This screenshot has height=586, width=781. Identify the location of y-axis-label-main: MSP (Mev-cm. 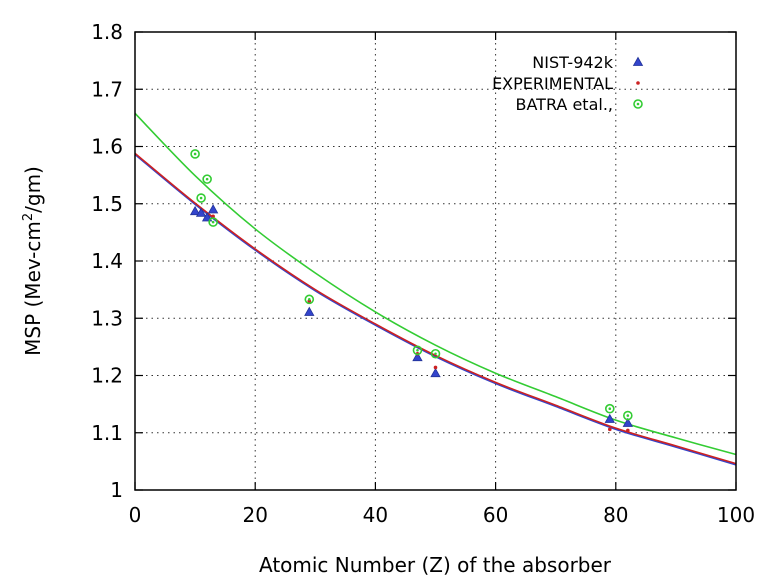
(33, 288).